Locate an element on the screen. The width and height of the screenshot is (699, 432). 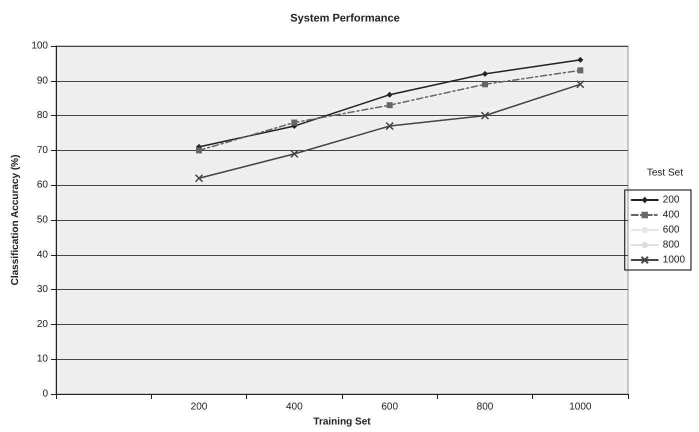
y-tick-label: 80 is located at coordinates (42, 116).